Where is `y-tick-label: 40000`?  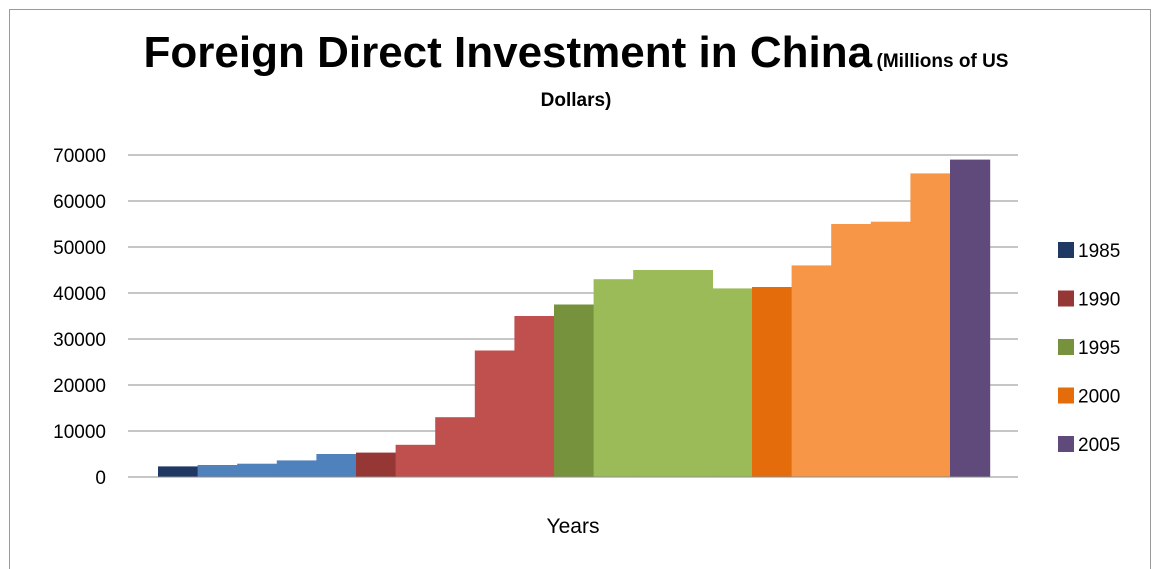 y-tick-label: 40000 is located at coordinates (79, 294).